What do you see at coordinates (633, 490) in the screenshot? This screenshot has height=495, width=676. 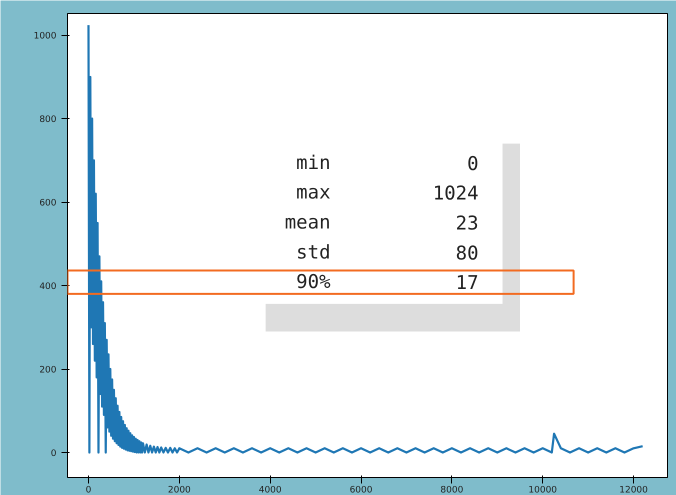 I see `x-tick-label: 12000` at bounding box center [633, 490].